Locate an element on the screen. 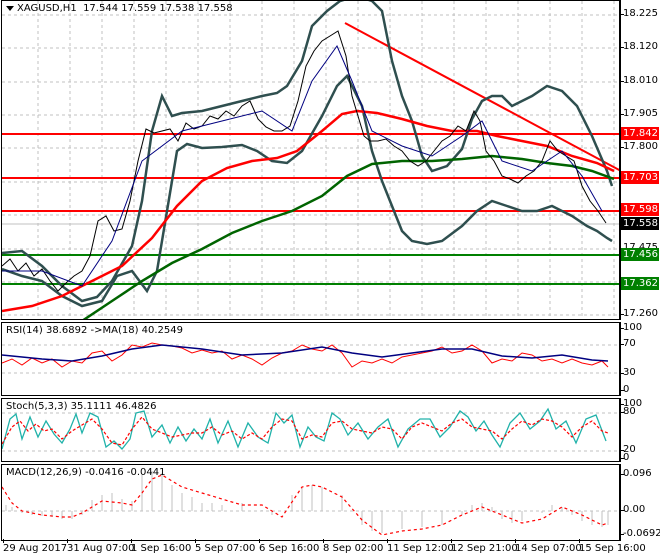 This screenshot has height=560, width=660. time-tick: 29 Aug 2017 is located at coordinates (35, 546).